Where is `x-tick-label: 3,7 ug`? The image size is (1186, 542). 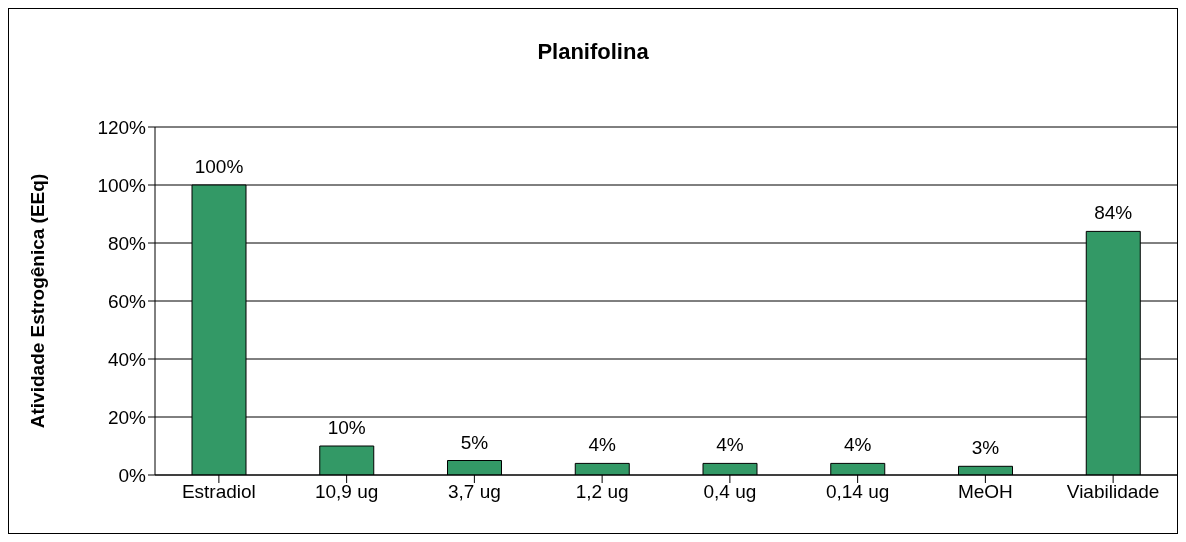
x-tick-label: 3,7 ug is located at coordinates (474, 492).